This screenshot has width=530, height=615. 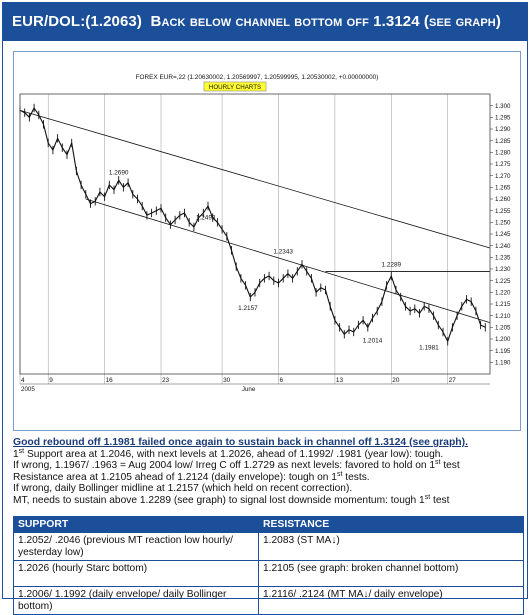 I want to click on price-annotation: 1.2493, so click(x=206, y=217).